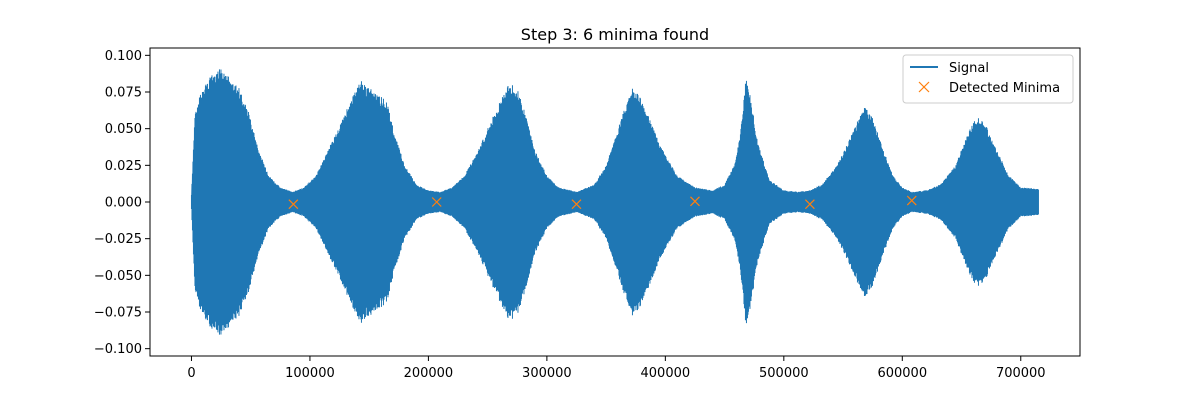 Image resolution: width=1200 pixels, height=400 pixels. I want to click on y-tick-label-5: −0.025, so click(118, 239).